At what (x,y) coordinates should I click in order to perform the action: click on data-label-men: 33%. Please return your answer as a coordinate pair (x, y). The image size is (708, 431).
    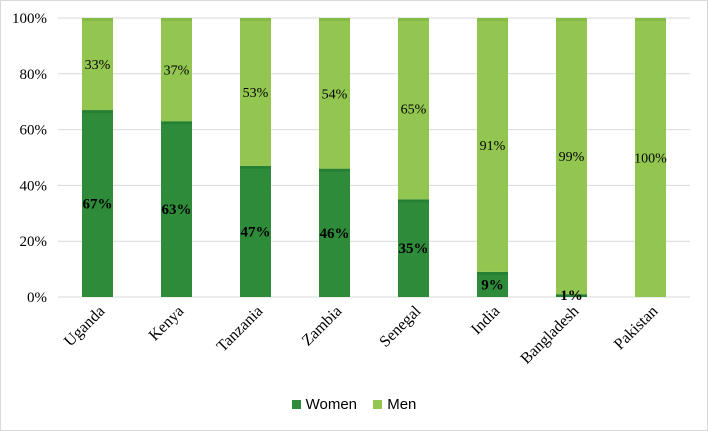
    Looking at the image, I should click on (98, 65).